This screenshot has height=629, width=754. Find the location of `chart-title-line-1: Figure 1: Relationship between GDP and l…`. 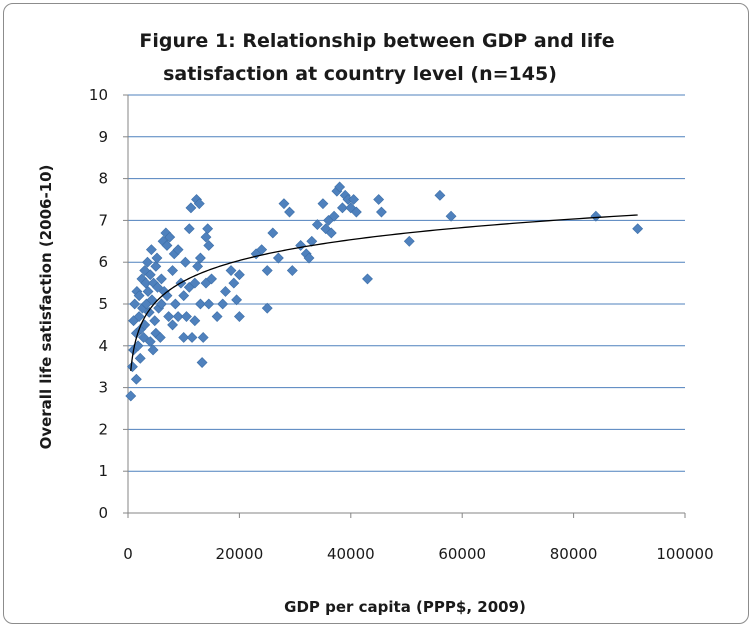

chart-title-line-1: Figure 1: Relationship between GDP and l… is located at coordinates (376, 41).